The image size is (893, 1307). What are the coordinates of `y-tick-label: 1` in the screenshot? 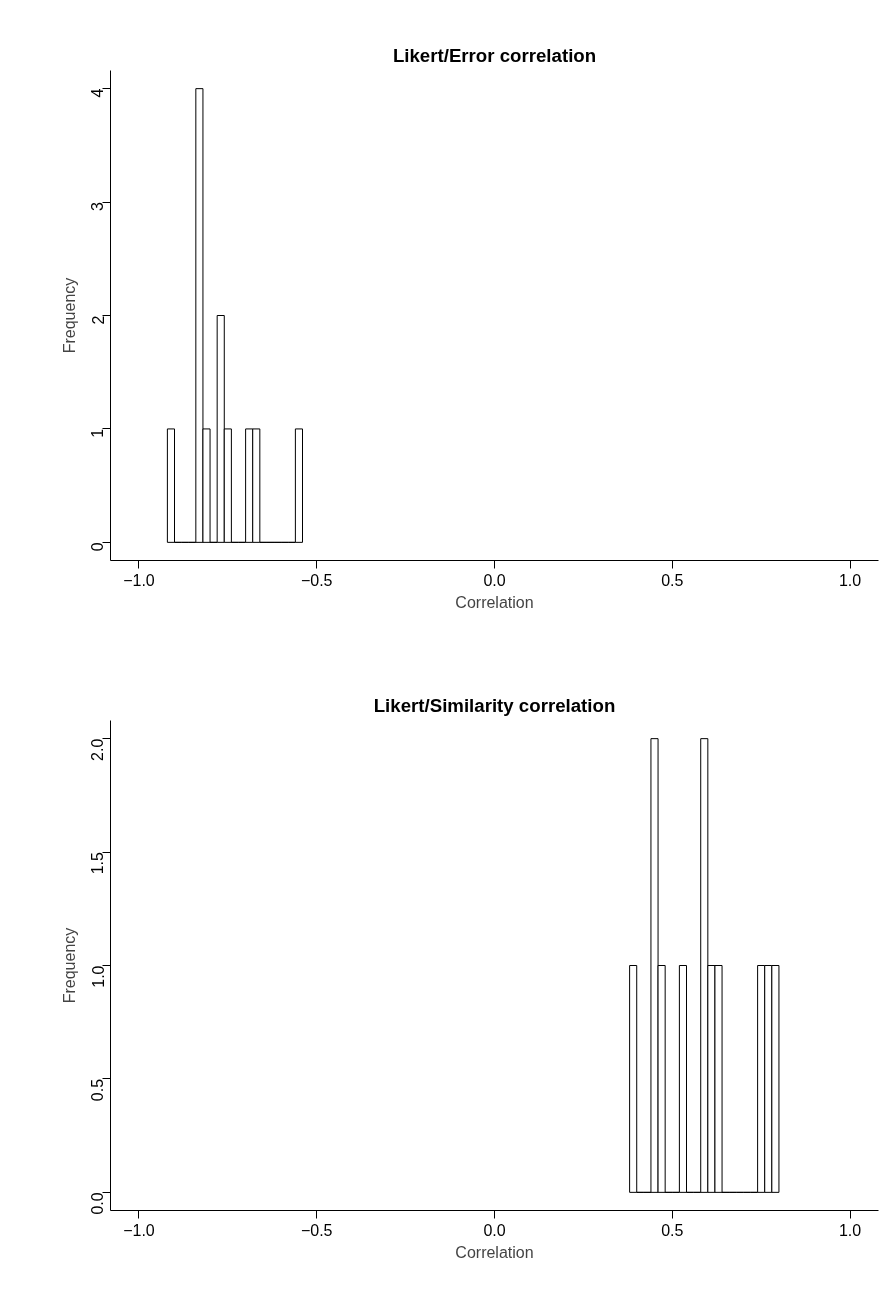 It's located at (98, 433).